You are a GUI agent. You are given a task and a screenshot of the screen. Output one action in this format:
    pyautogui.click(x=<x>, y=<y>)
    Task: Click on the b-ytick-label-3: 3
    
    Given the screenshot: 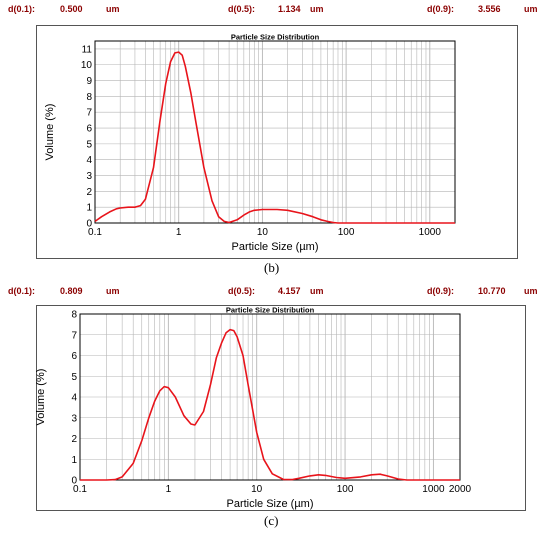 What is the action you would take?
    pyautogui.click(x=89, y=176)
    